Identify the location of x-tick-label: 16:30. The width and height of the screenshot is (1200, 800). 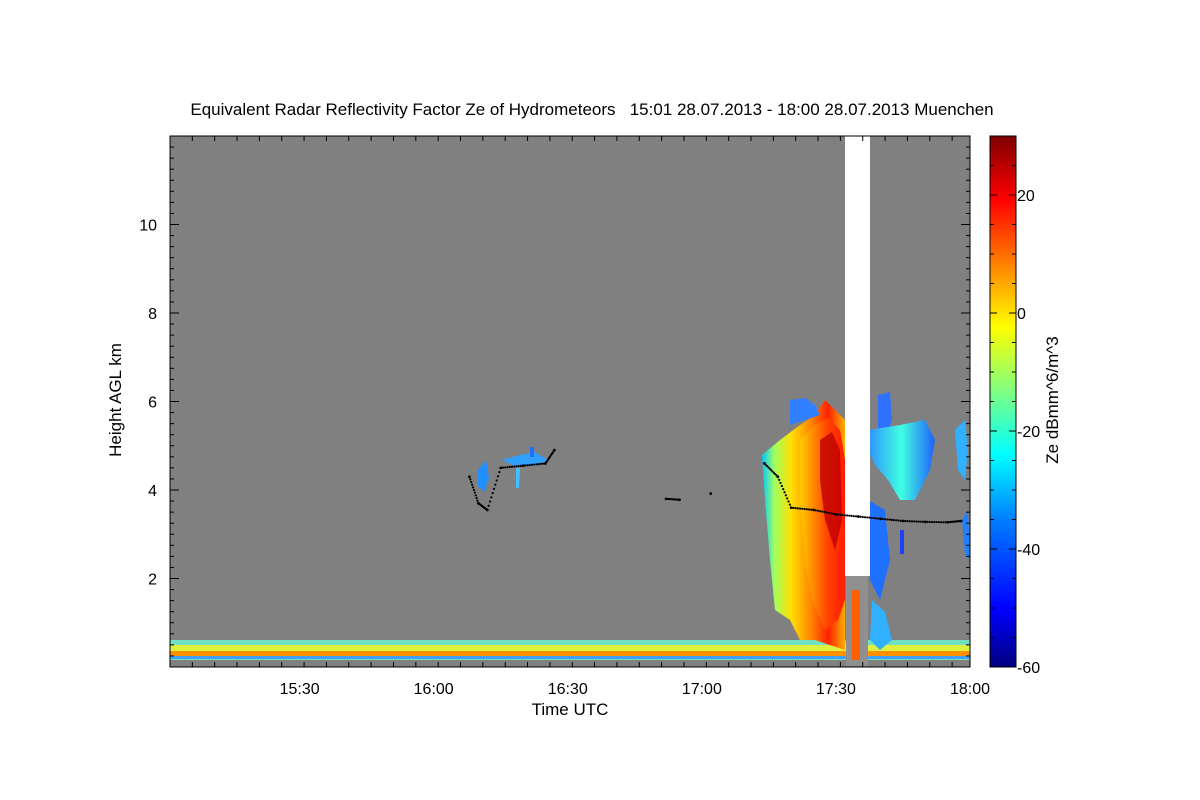
(568, 689).